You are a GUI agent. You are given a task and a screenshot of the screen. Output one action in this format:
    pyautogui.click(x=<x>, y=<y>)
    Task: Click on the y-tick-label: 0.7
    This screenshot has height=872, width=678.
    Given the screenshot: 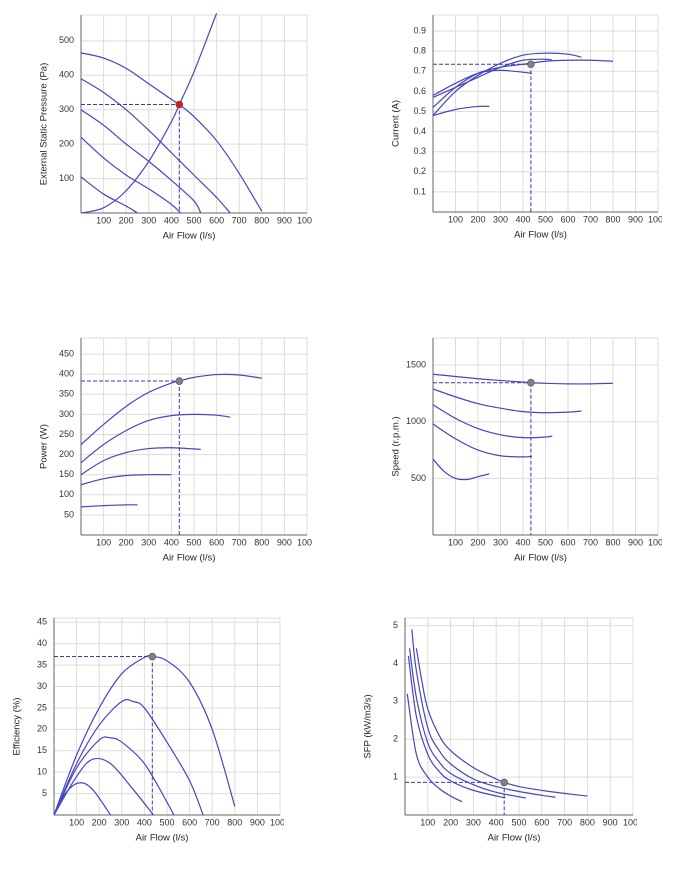 What is the action you would take?
    pyautogui.click(x=419, y=71)
    